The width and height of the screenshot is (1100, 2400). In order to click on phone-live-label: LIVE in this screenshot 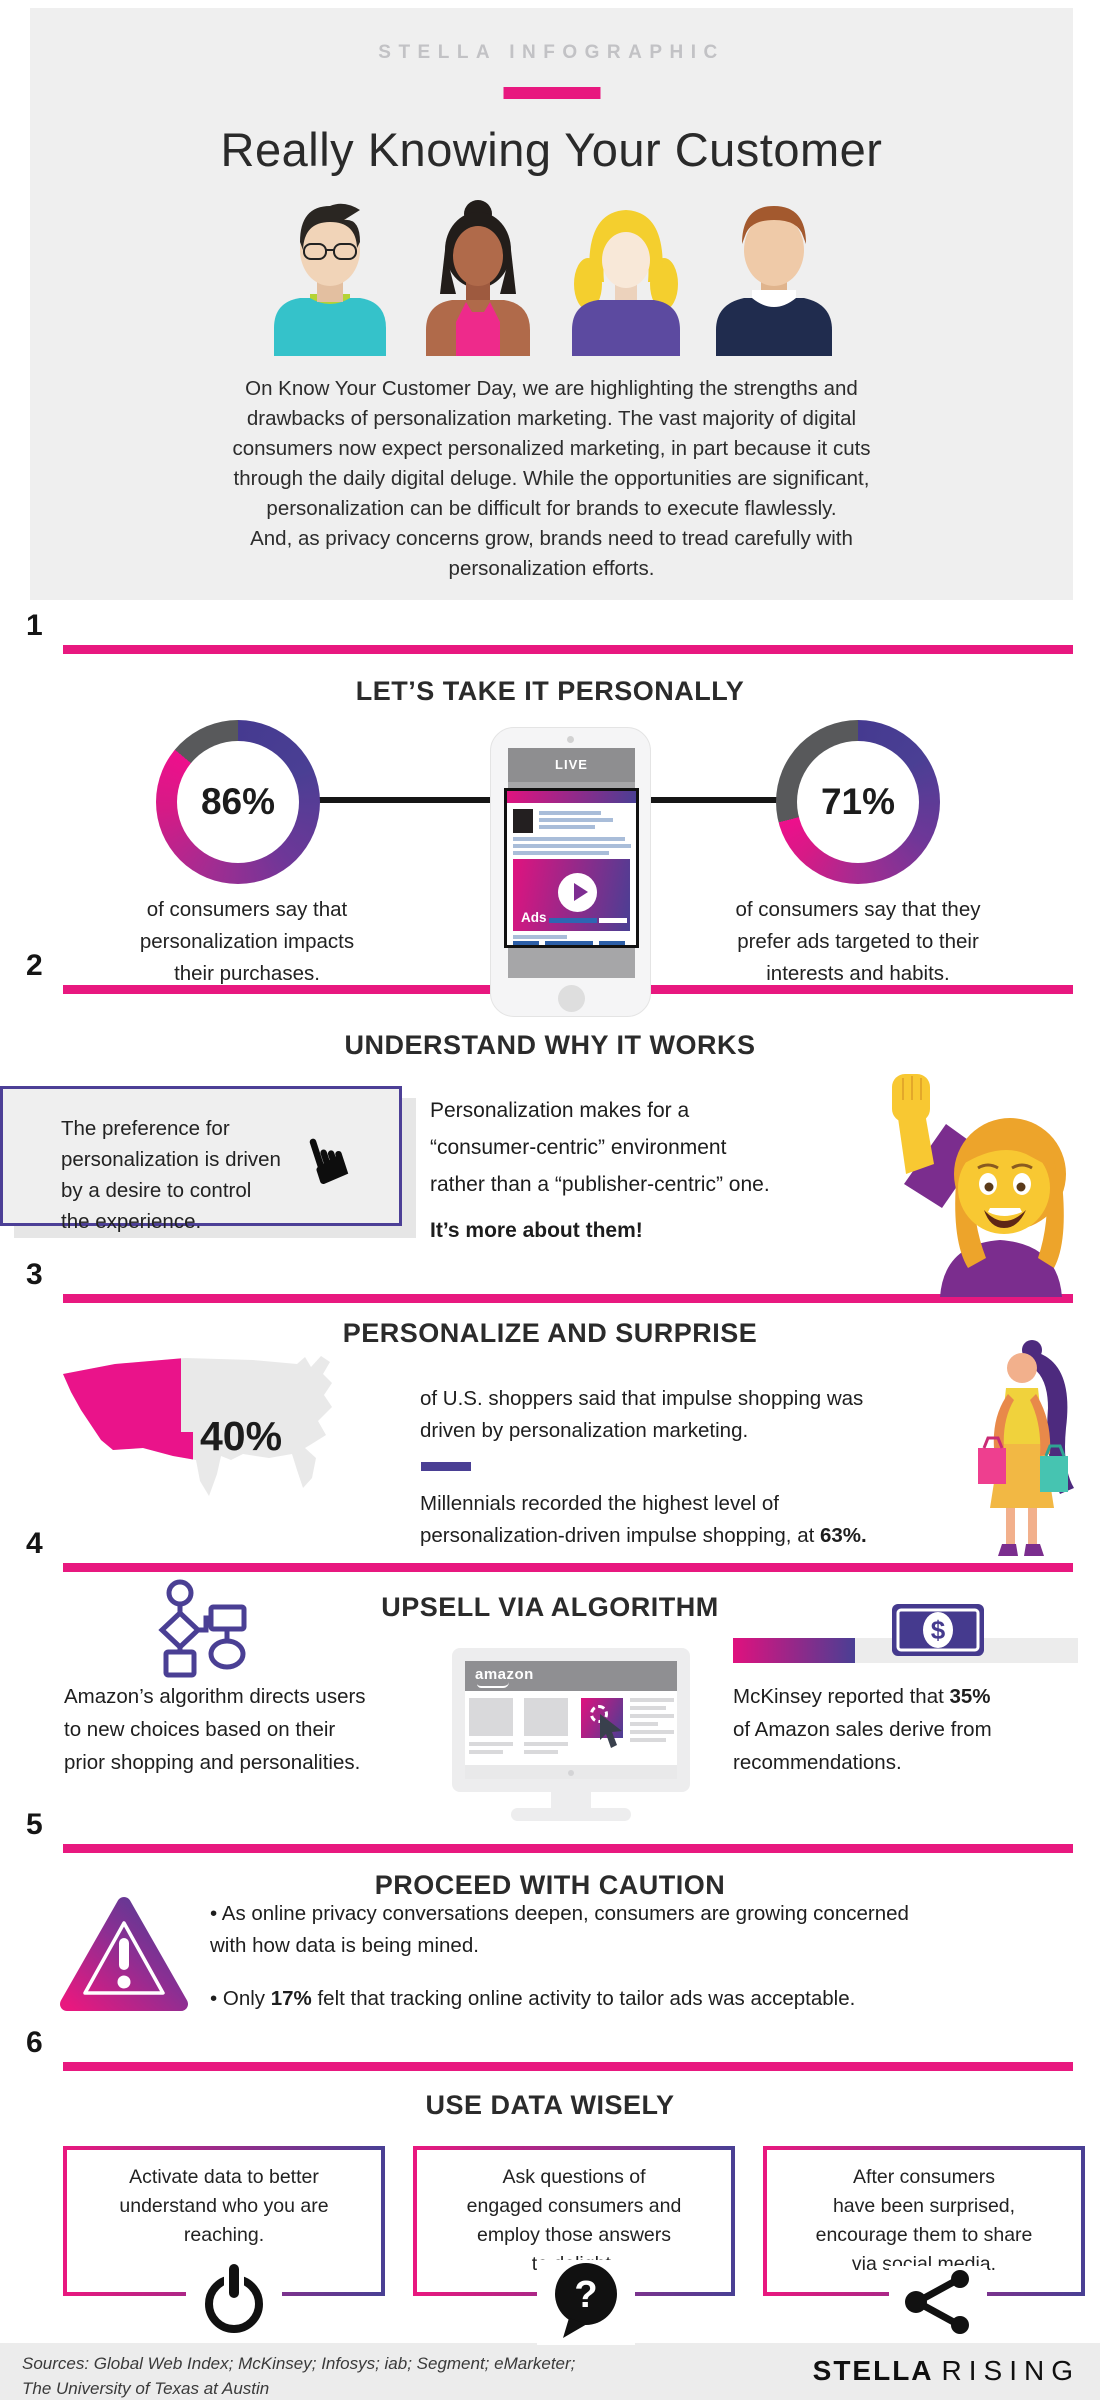, I will do `click(571, 765)`.